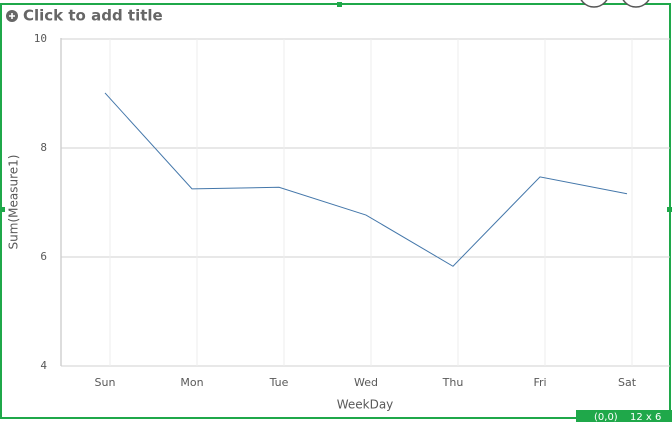  Describe the element at coordinates (365, 405) in the screenshot. I see `x-axis-label: WeekDay` at that location.